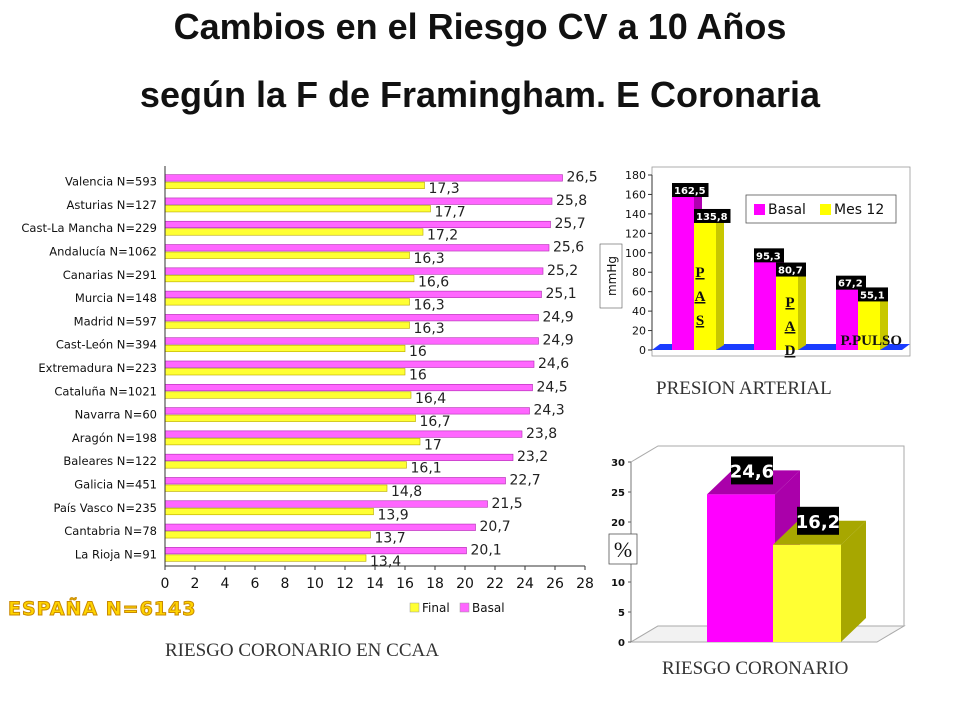 The height and width of the screenshot is (720, 960). What do you see at coordinates (549, 411) in the screenshot?
I see `data-label-basal: 24,3` at bounding box center [549, 411].